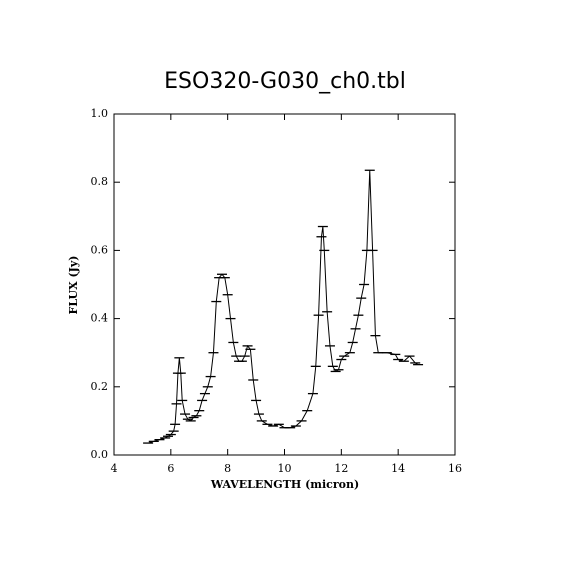 The width and height of the screenshot is (570, 570). What do you see at coordinates (170, 468) in the screenshot?
I see `x-tick-label: 6` at bounding box center [170, 468].